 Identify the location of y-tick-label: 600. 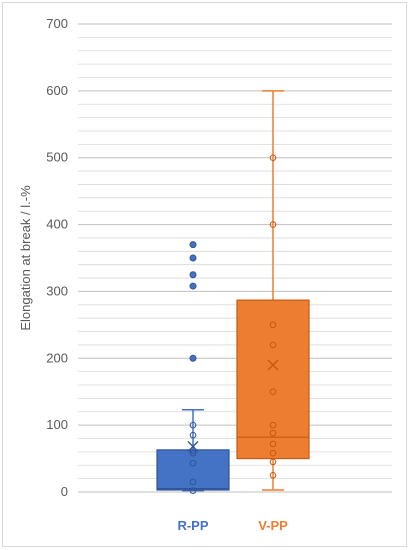
(57, 90).